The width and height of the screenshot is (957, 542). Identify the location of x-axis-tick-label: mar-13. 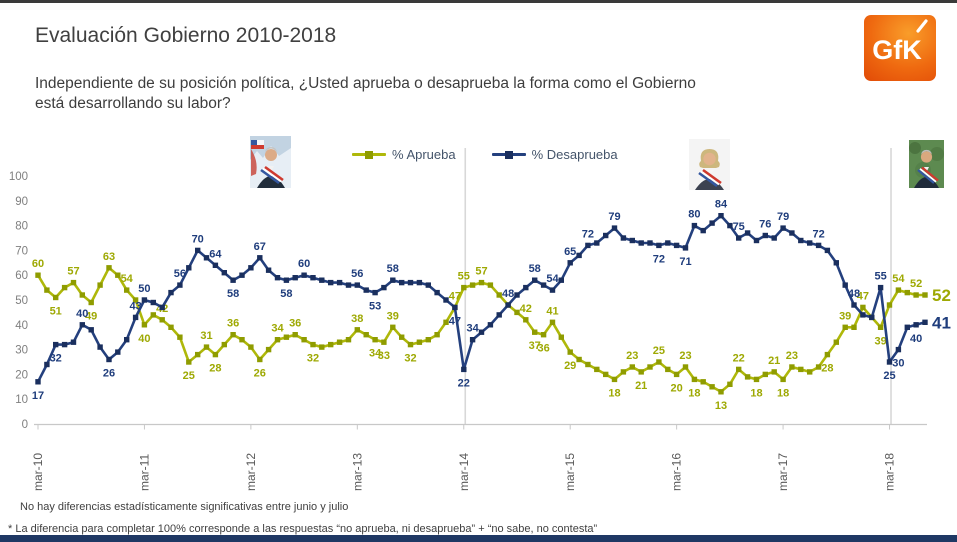
(357, 472).